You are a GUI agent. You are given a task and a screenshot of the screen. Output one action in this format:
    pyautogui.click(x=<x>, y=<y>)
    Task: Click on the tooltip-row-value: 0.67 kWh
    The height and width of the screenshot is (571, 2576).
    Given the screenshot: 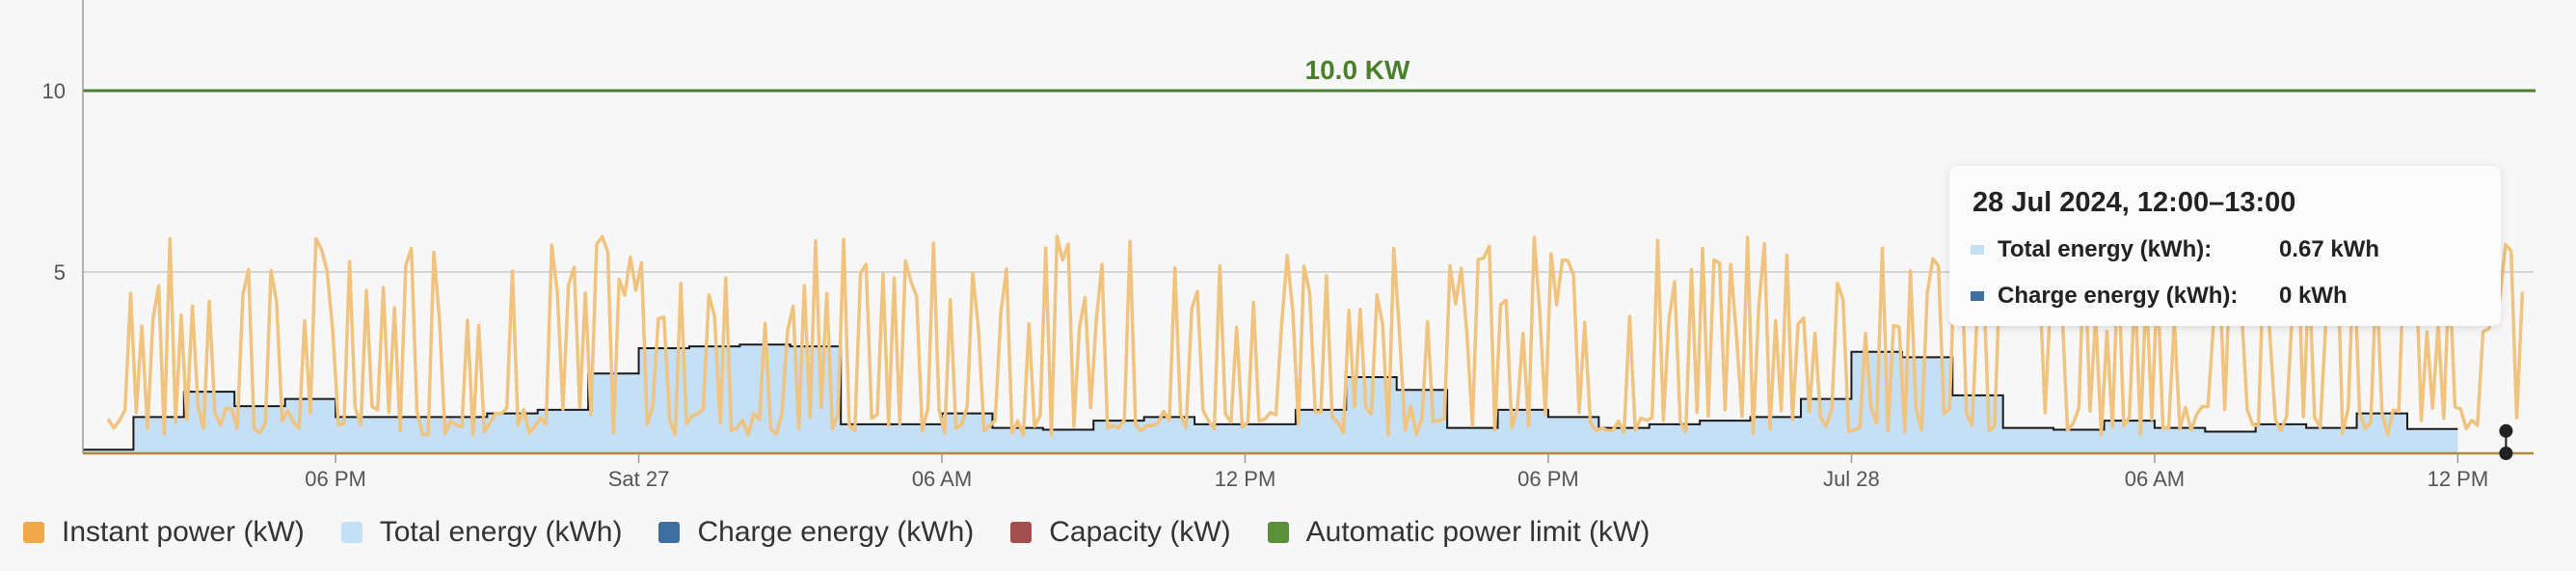 What is the action you would take?
    pyautogui.click(x=2330, y=249)
    